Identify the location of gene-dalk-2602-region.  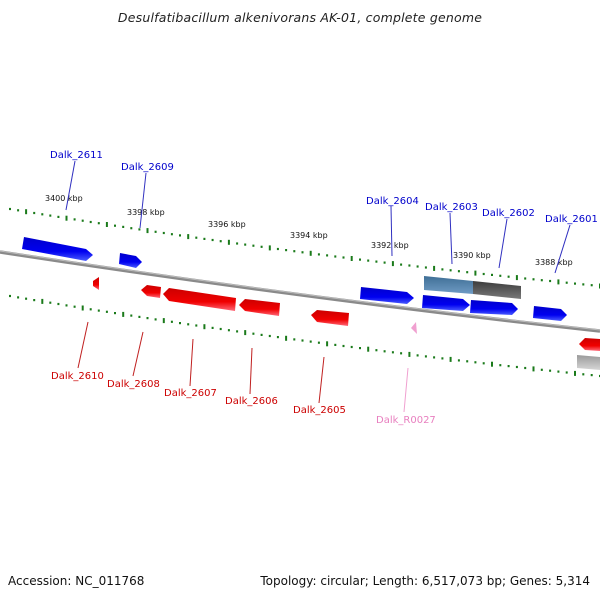
(497, 290).